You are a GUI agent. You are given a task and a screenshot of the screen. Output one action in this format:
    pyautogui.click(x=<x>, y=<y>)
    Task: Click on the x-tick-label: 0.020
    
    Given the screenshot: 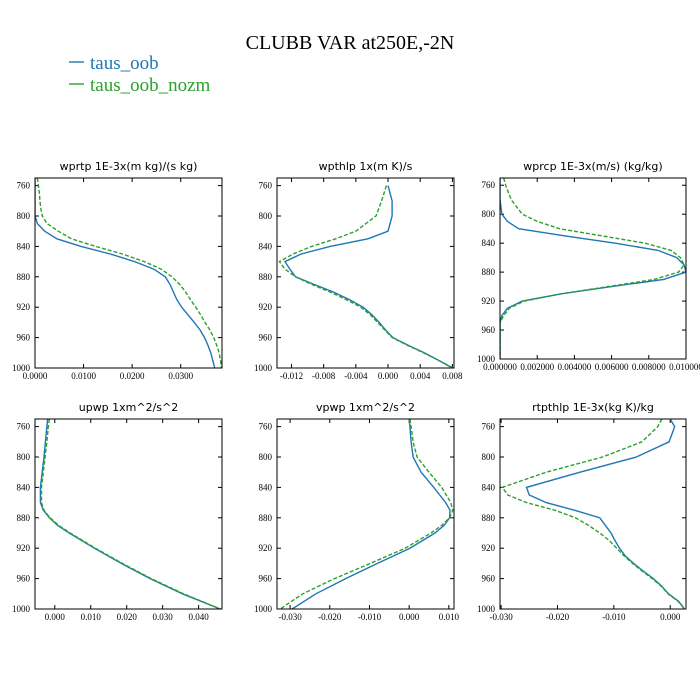 What is the action you would take?
    pyautogui.click(x=127, y=617)
    